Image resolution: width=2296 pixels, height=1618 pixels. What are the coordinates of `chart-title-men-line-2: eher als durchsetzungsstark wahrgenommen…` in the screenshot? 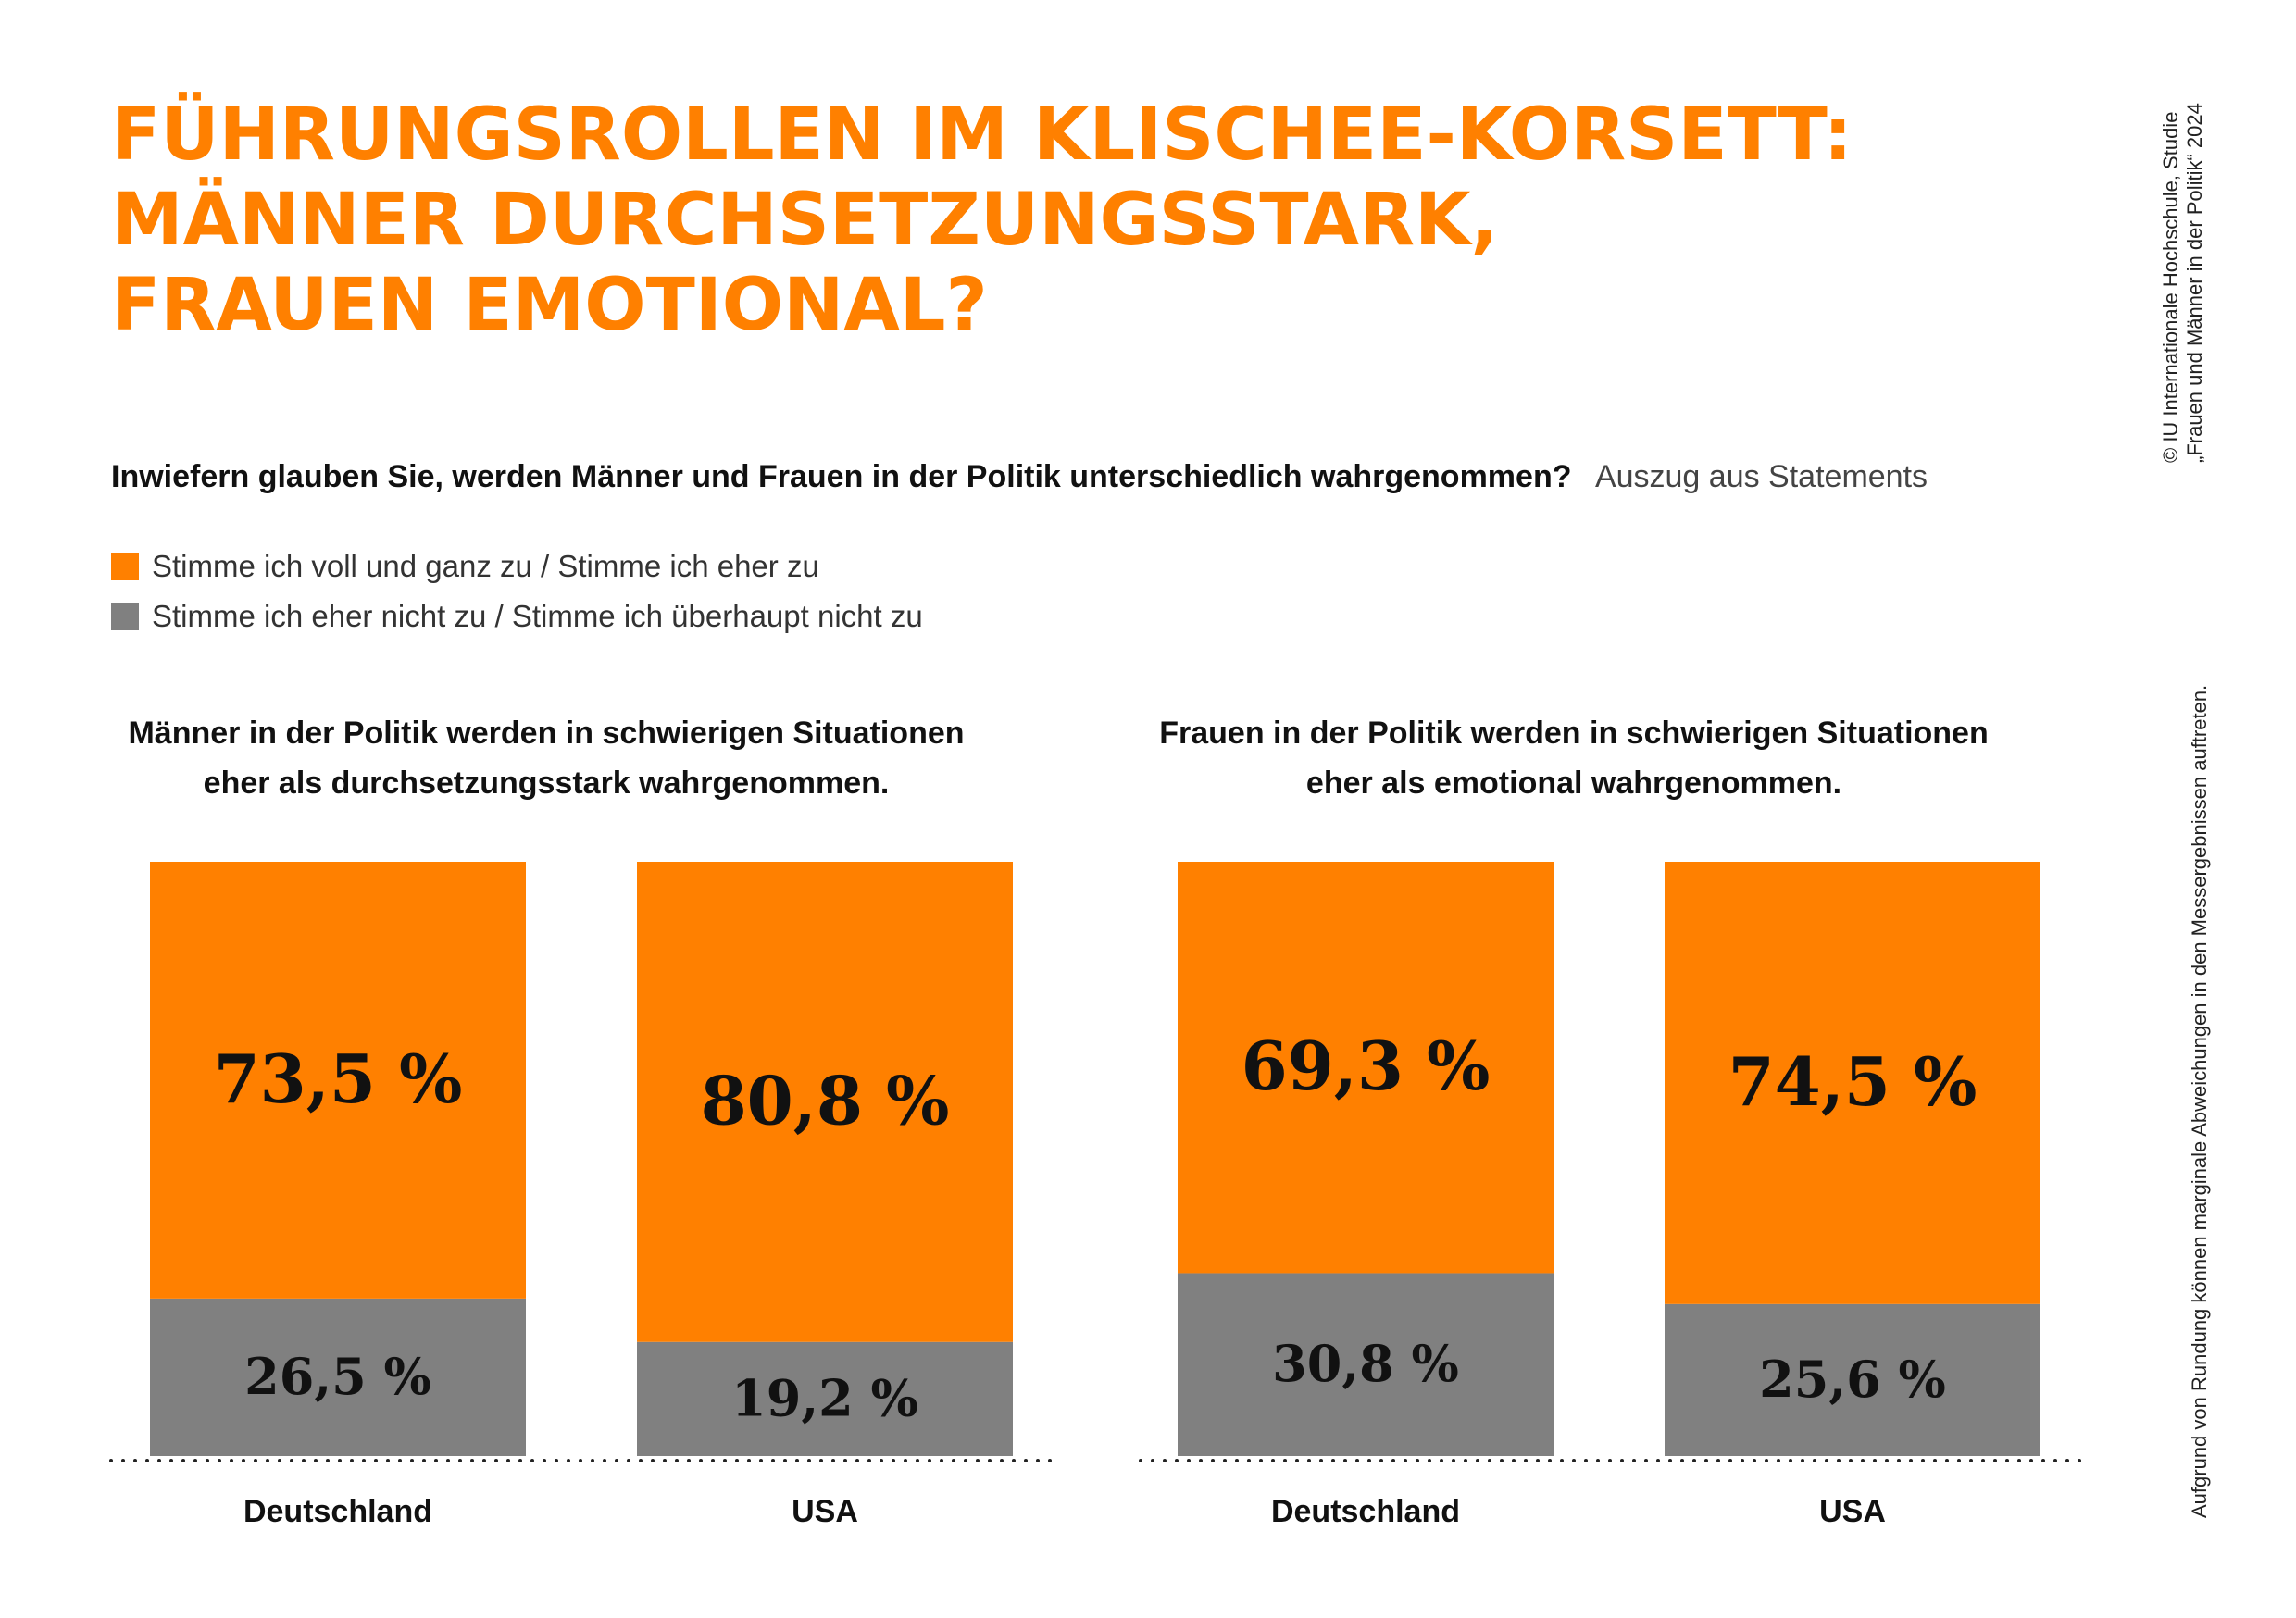 It's located at (546, 783).